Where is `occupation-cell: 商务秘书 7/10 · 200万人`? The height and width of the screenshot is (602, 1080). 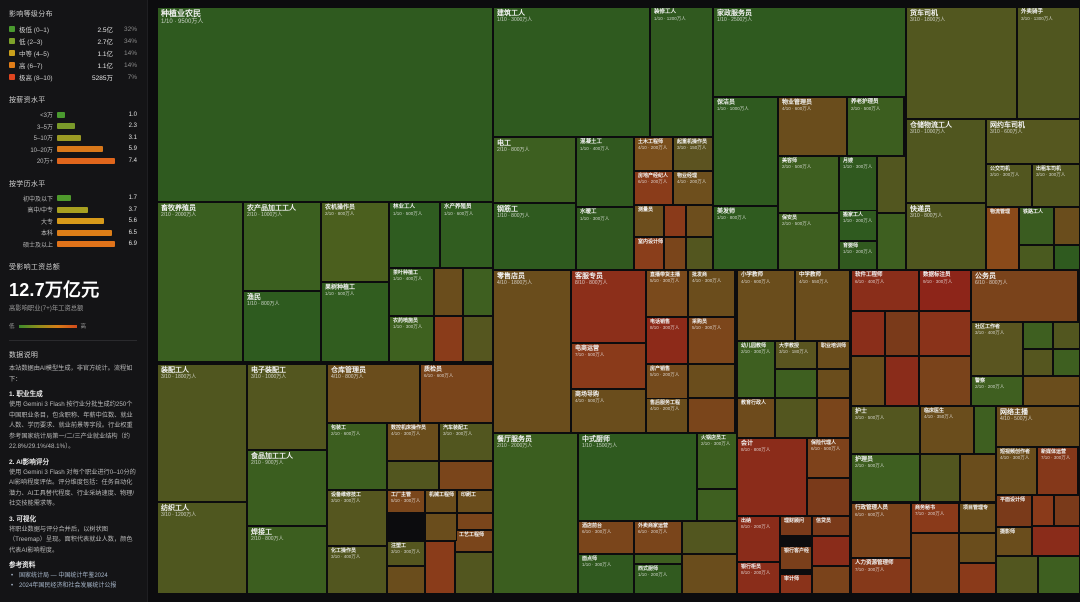
occupation-cell: 商务秘书 7/10 · 200万人 is located at coordinates (935, 518).